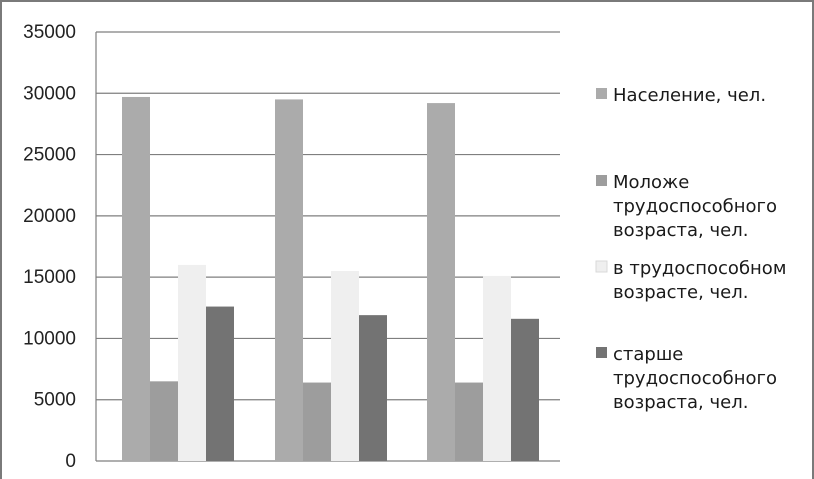 This screenshot has width=814, height=479. I want to click on y-tick-label: 10000, so click(49, 338).